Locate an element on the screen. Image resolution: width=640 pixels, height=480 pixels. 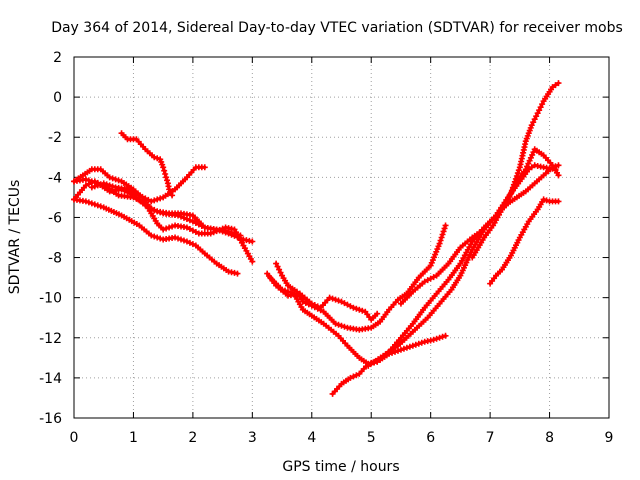
y-tick-label: 0 is located at coordinates (57, 98).